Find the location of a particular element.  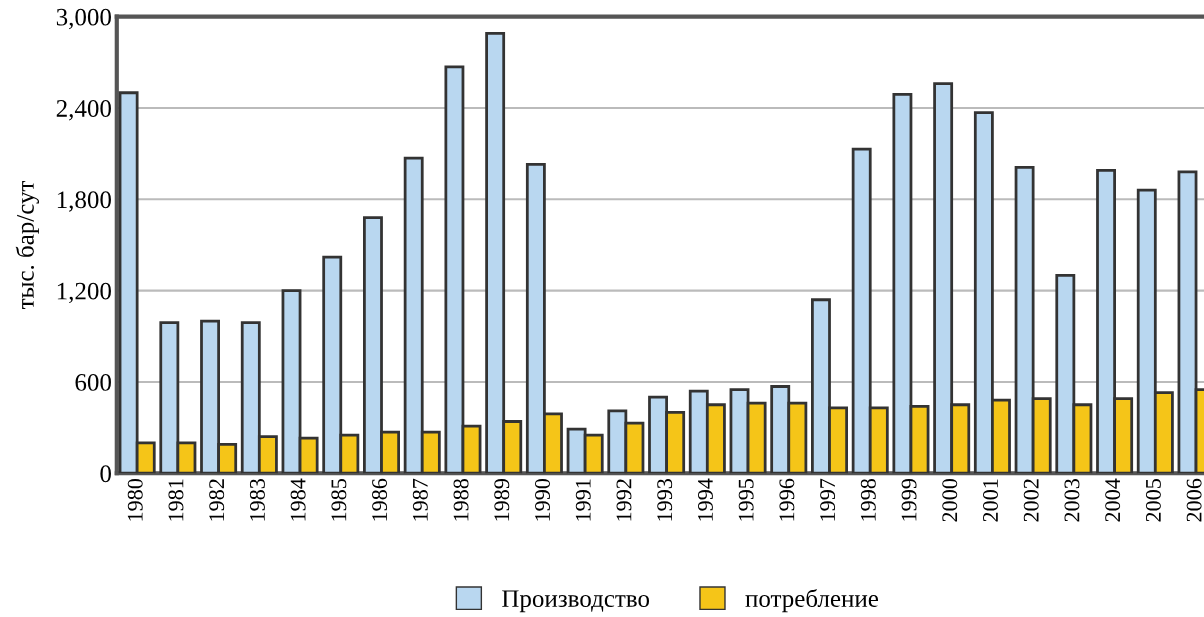

y-tick-label: 600 is located at coordinates (93, 382).